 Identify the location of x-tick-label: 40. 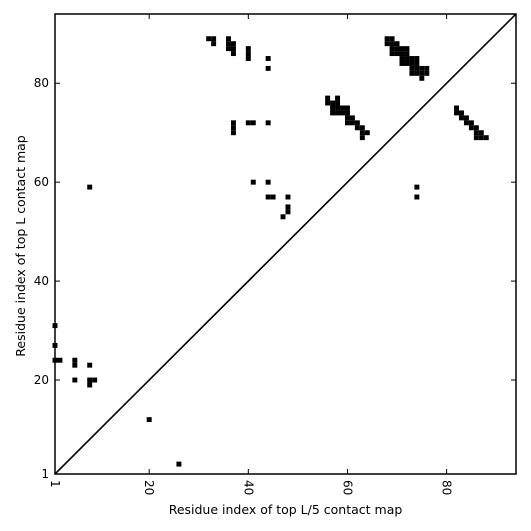
(248, 487).